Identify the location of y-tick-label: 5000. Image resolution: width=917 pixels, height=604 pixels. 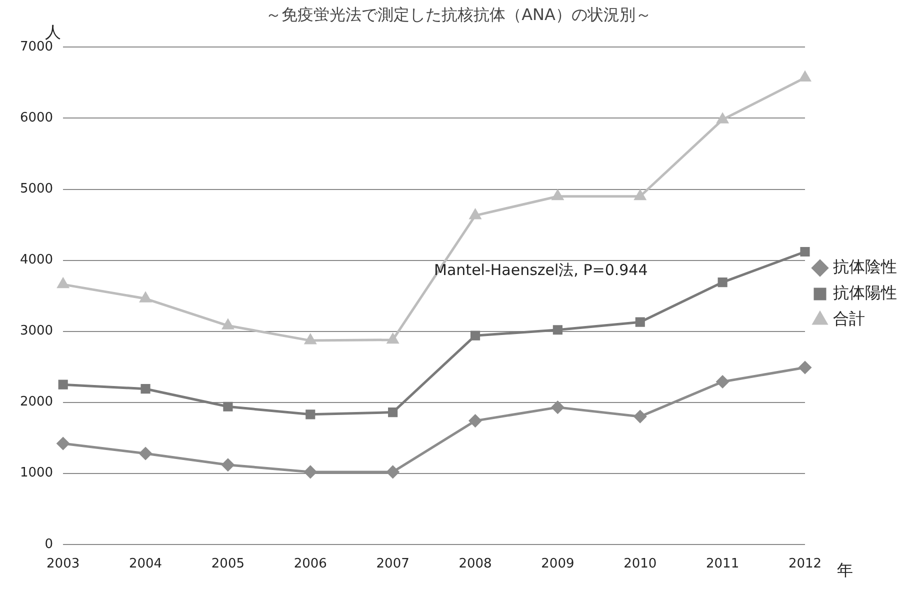
(37, 189).